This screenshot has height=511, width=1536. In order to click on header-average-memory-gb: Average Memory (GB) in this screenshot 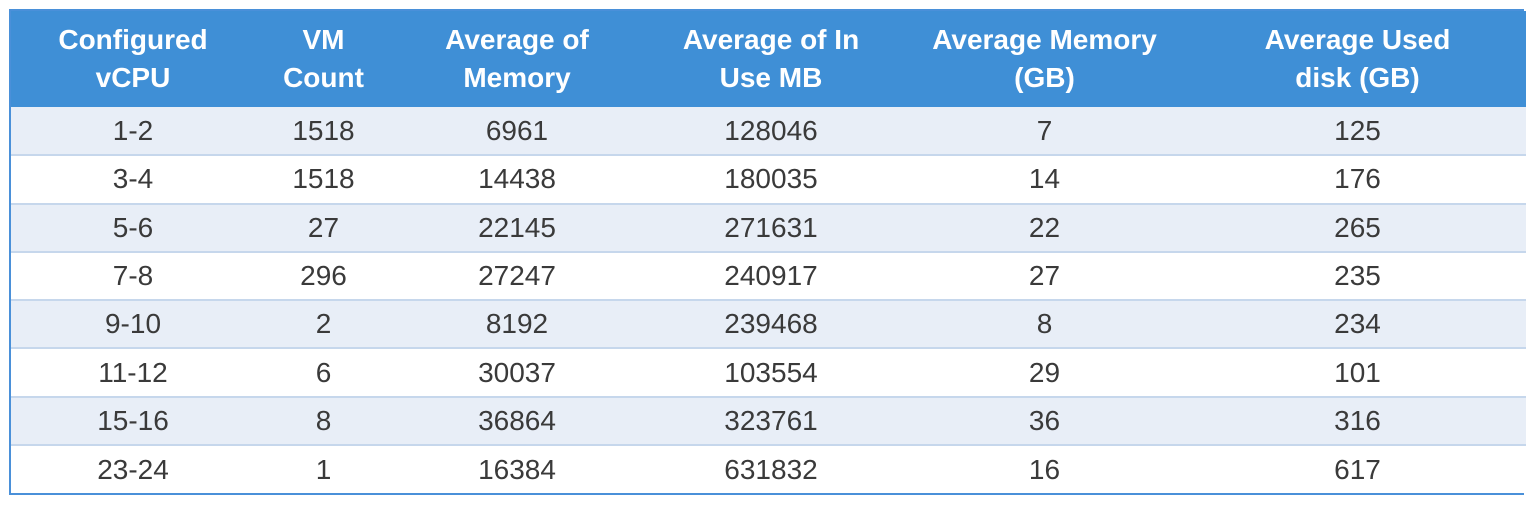, I will do `click(1044, 58)`.